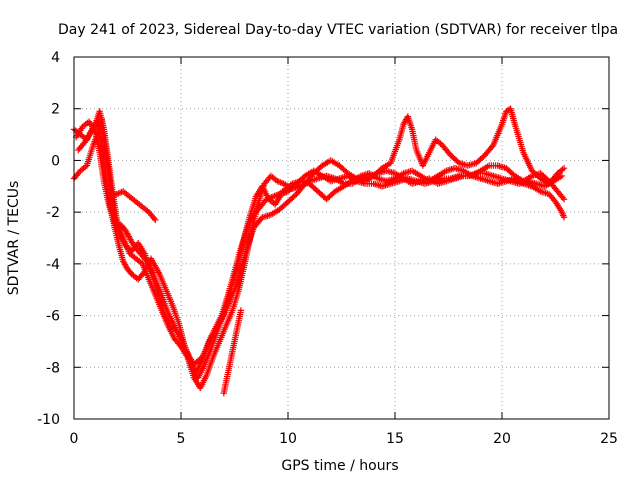 Image resolution: width=640 pixels, height=480 pixels. What do you see at coordinates (55, 58) in the screenshot?
I see `y-tick-label: 4` at bounding box center [55, 58].